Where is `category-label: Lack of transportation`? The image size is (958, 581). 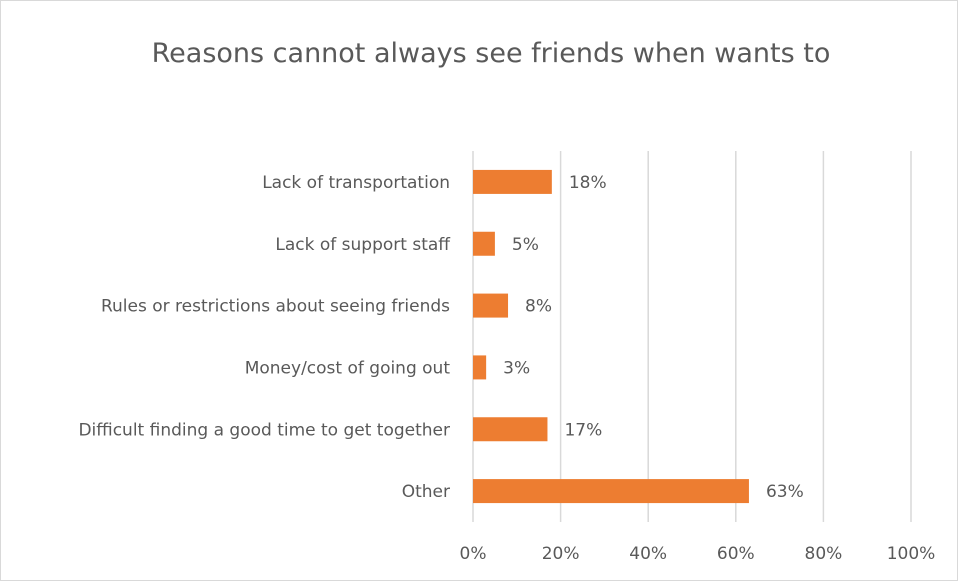 category-label: Lack of transportation is located at coordinates (356, 183).